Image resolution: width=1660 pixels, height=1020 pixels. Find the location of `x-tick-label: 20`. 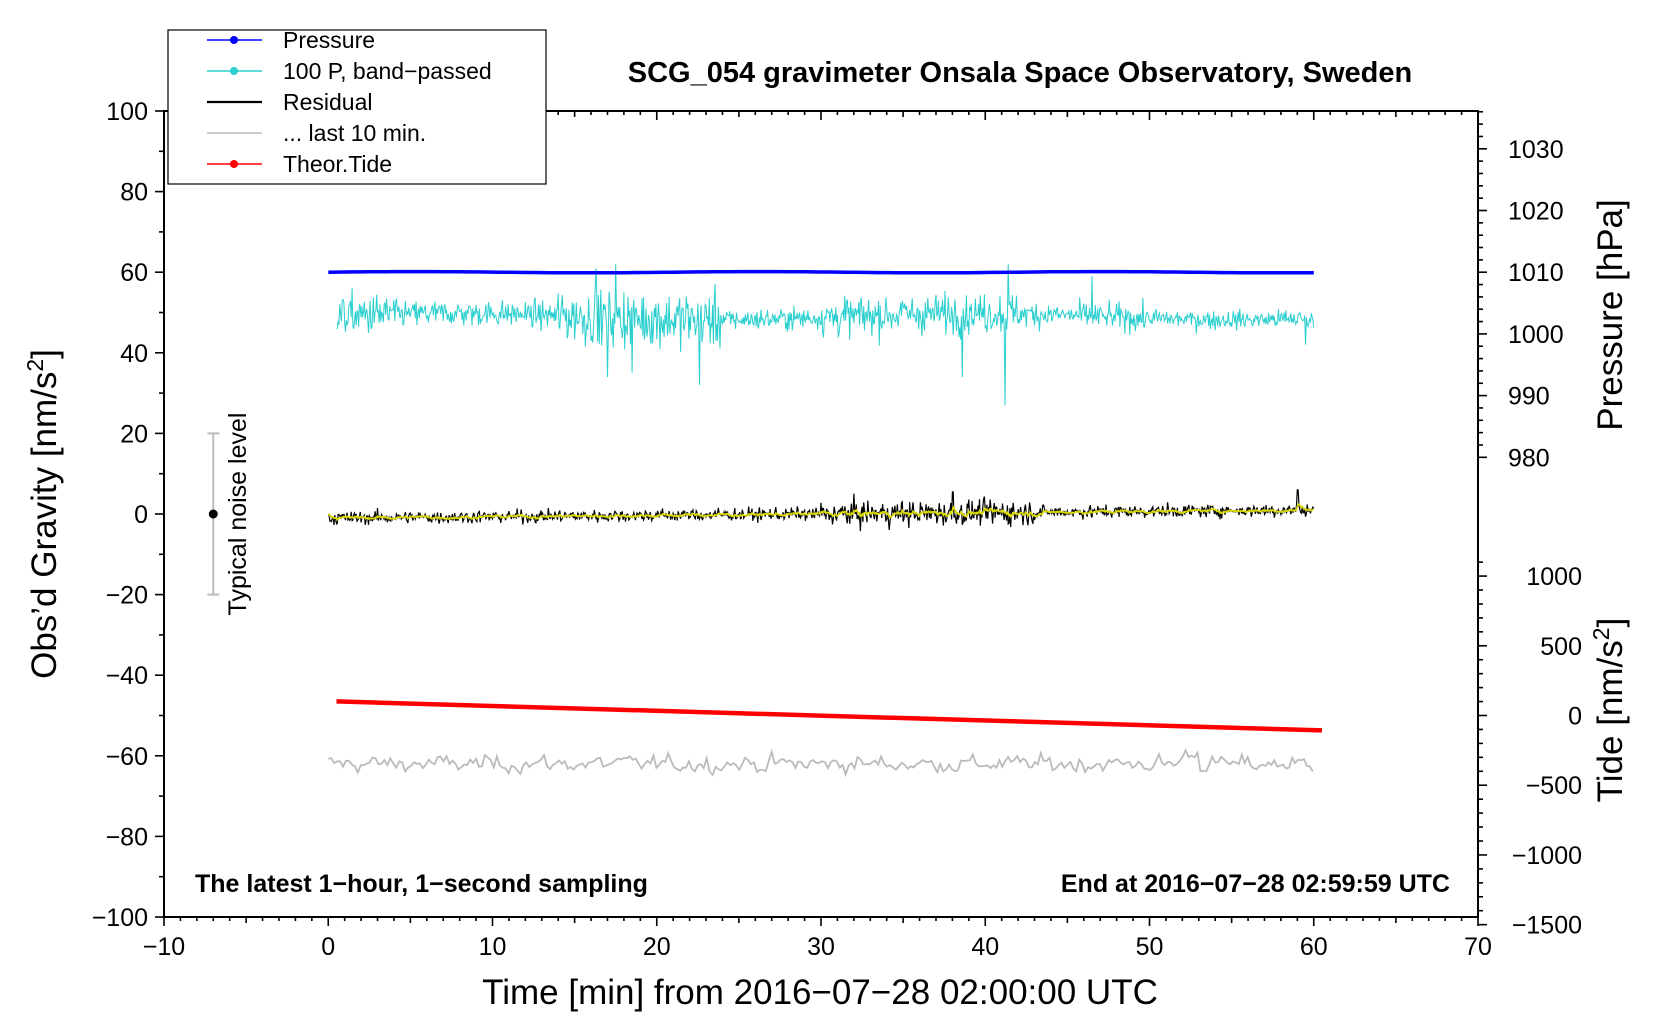

x-tick-label: 20 is located at coordinates (657, 947).